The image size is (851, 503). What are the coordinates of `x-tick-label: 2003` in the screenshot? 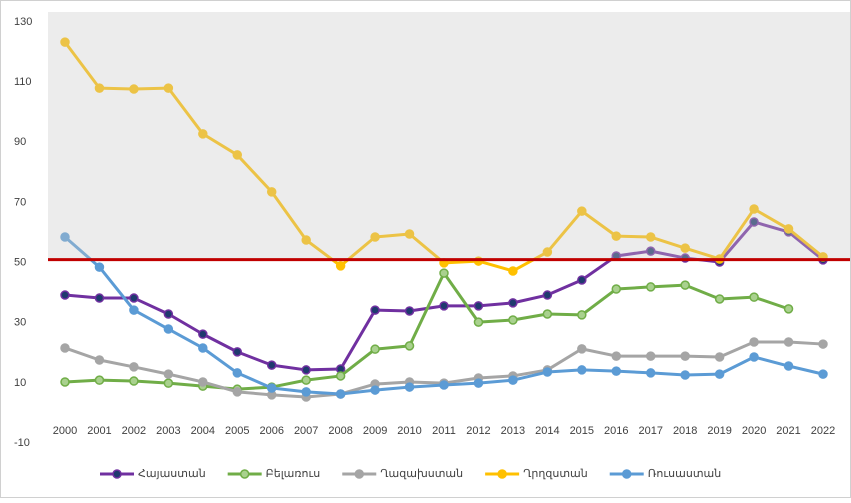 It's located at (168, 431).